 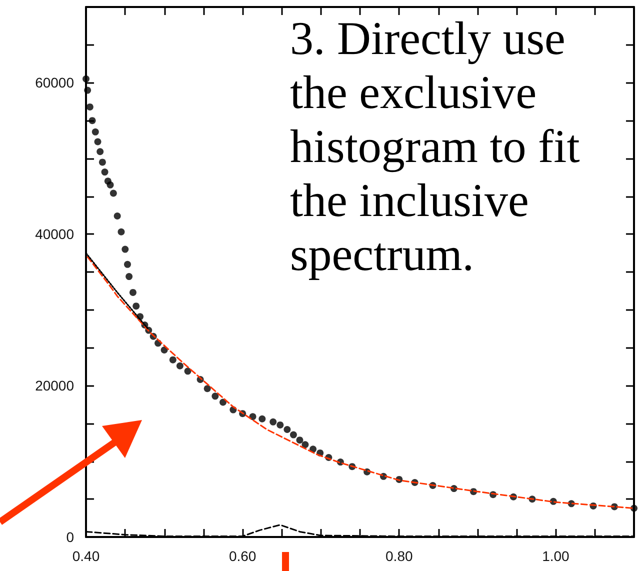 What do you see at coordinates (556, 556) in the screenshot?
I see `x-tick-label: 1.00` at bounding box center [556, 556].